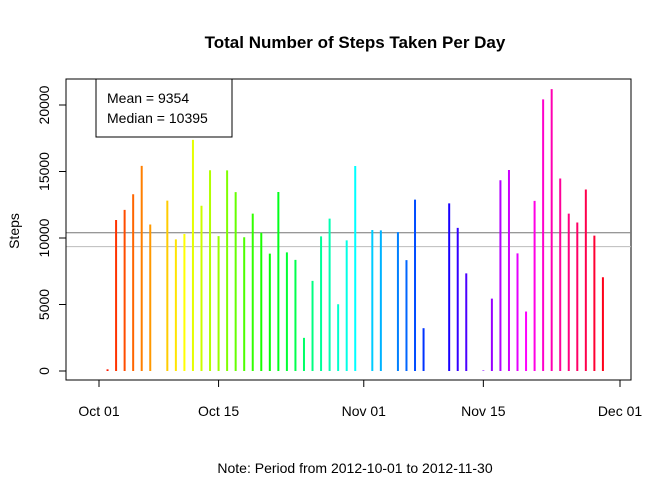 The width and height of the screenshot is (672, 480). I want to click on y-axis-label: Steps, so click(14, 231).